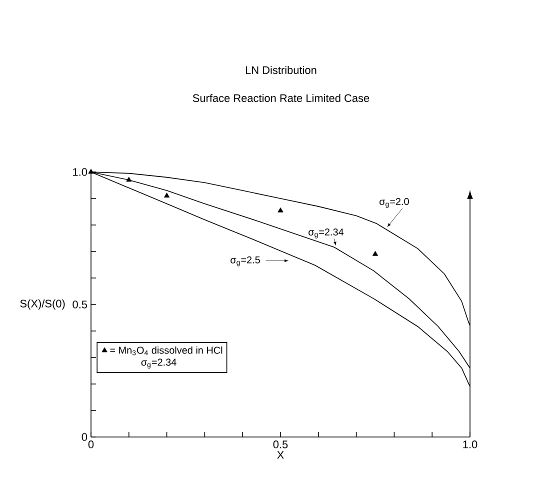  What do you see at coordinates (80, 172) in the screenshot?
I see `y-tick-label: 1.0` at bounding box center [80, 172].